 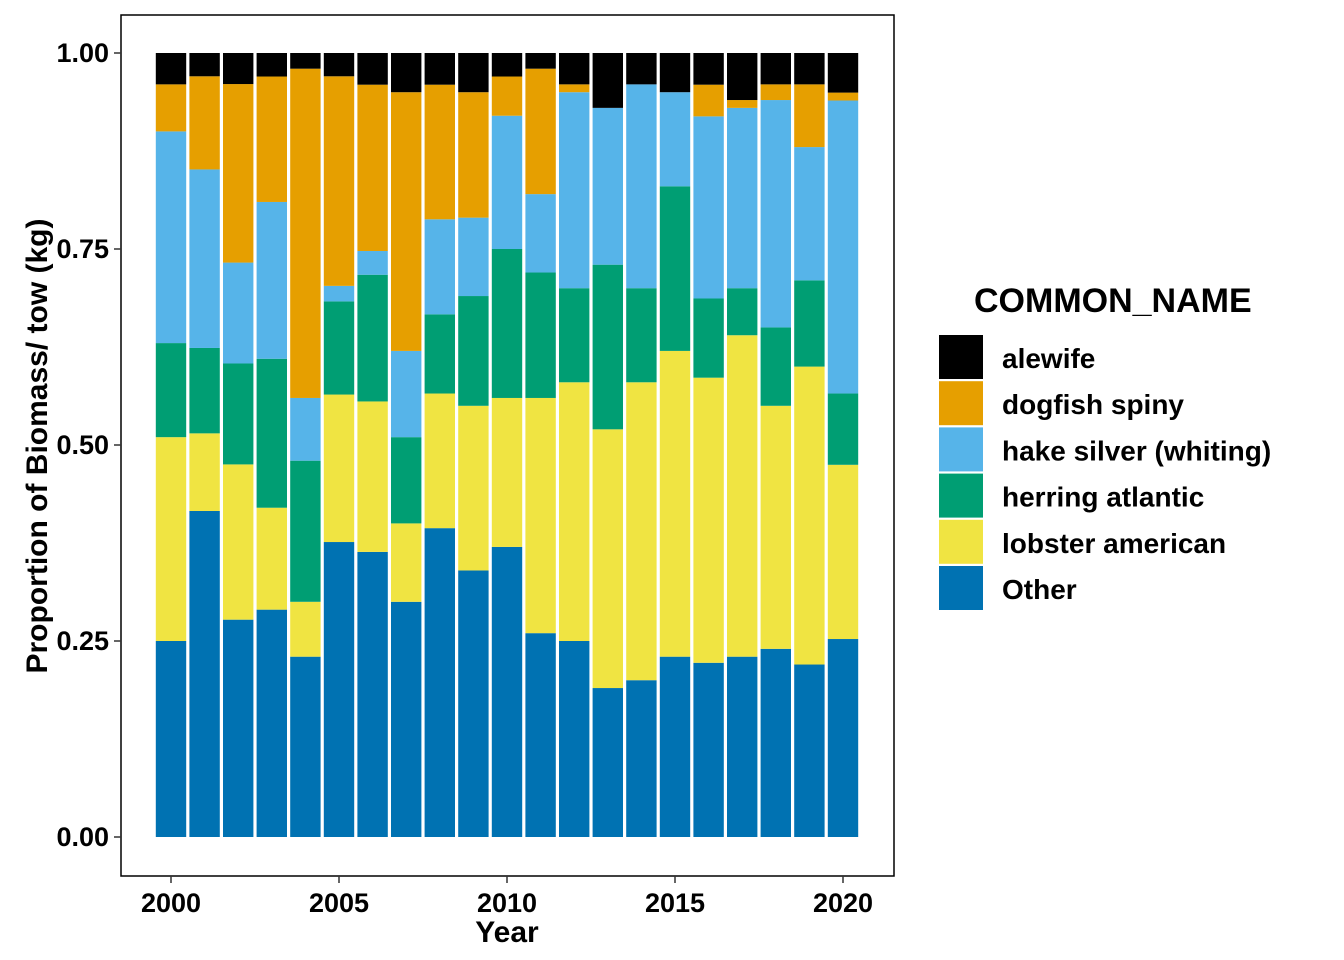 What do you see at coordinates (574, 88) in the screenshot?
I see `bar-segment-dogfish-spiny-2012` at bounding box center [574, 88].